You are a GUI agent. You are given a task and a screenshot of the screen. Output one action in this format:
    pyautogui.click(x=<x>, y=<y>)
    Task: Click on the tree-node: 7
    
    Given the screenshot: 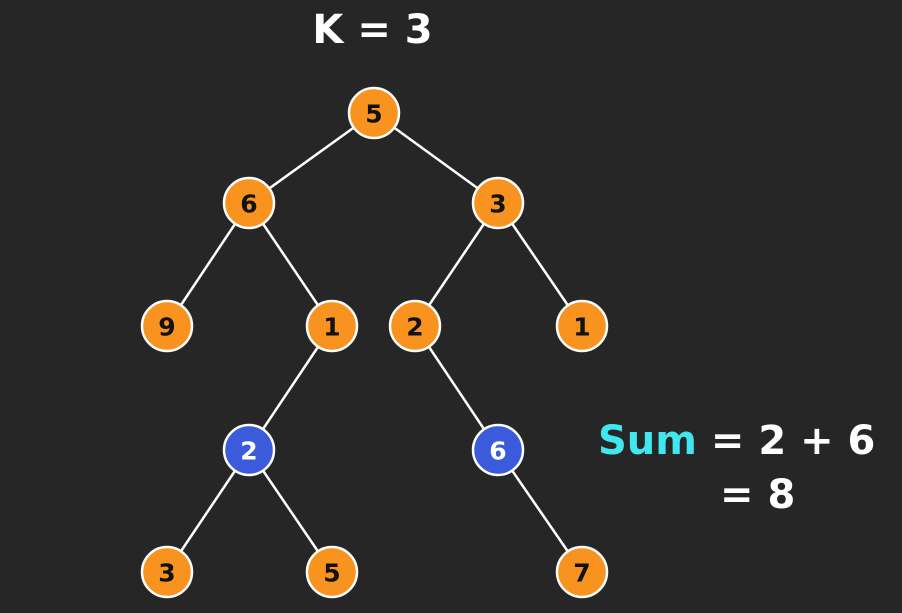 What is the action you would take?
    pyautogui.click(x=582, y=572)
    